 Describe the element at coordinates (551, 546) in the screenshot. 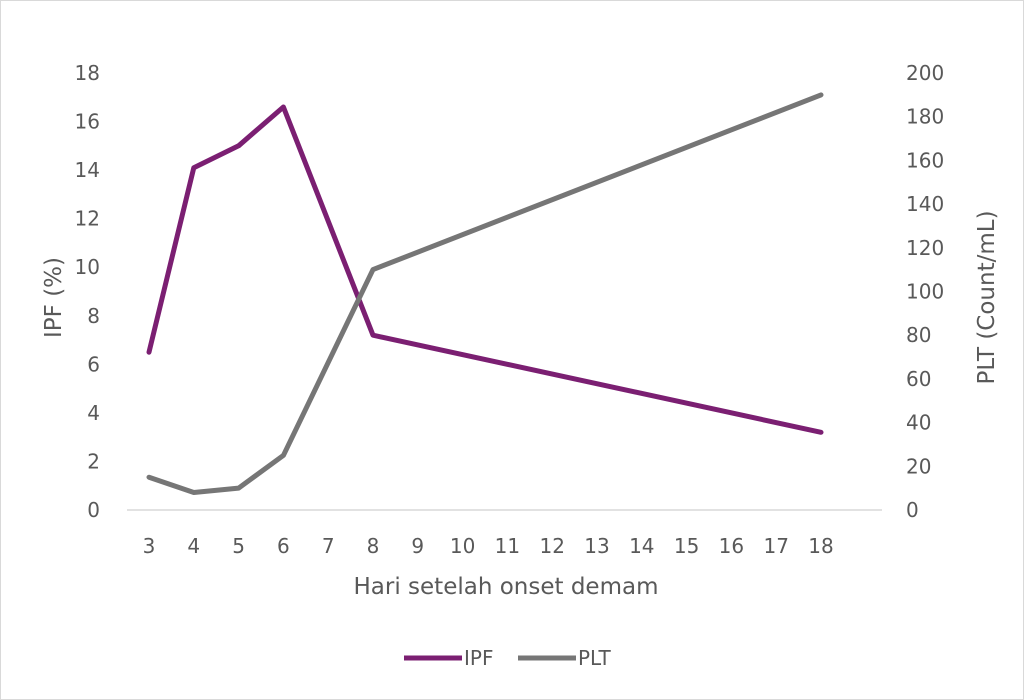

I see `x-tick-label: 12` at that location.